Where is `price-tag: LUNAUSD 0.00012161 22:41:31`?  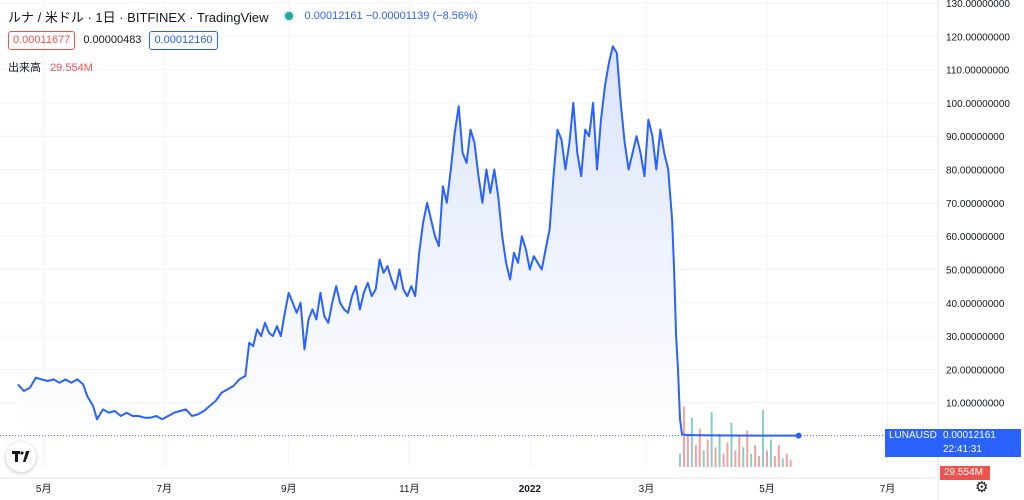 price-tag: LUNAUSD 0.00012161 22:41:31 is located at coordinates (953, 443).